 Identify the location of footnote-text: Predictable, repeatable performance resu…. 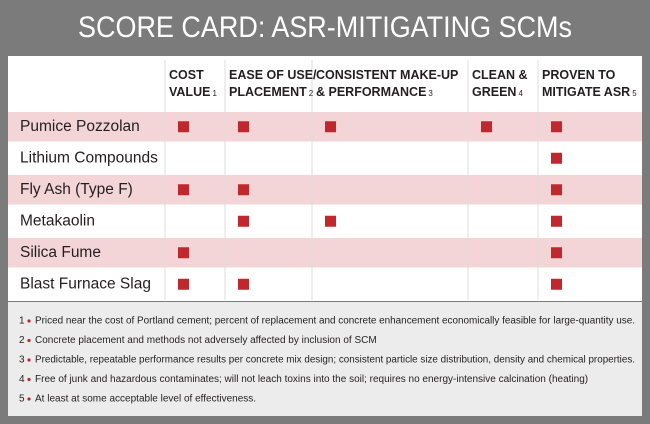
(335, 360).